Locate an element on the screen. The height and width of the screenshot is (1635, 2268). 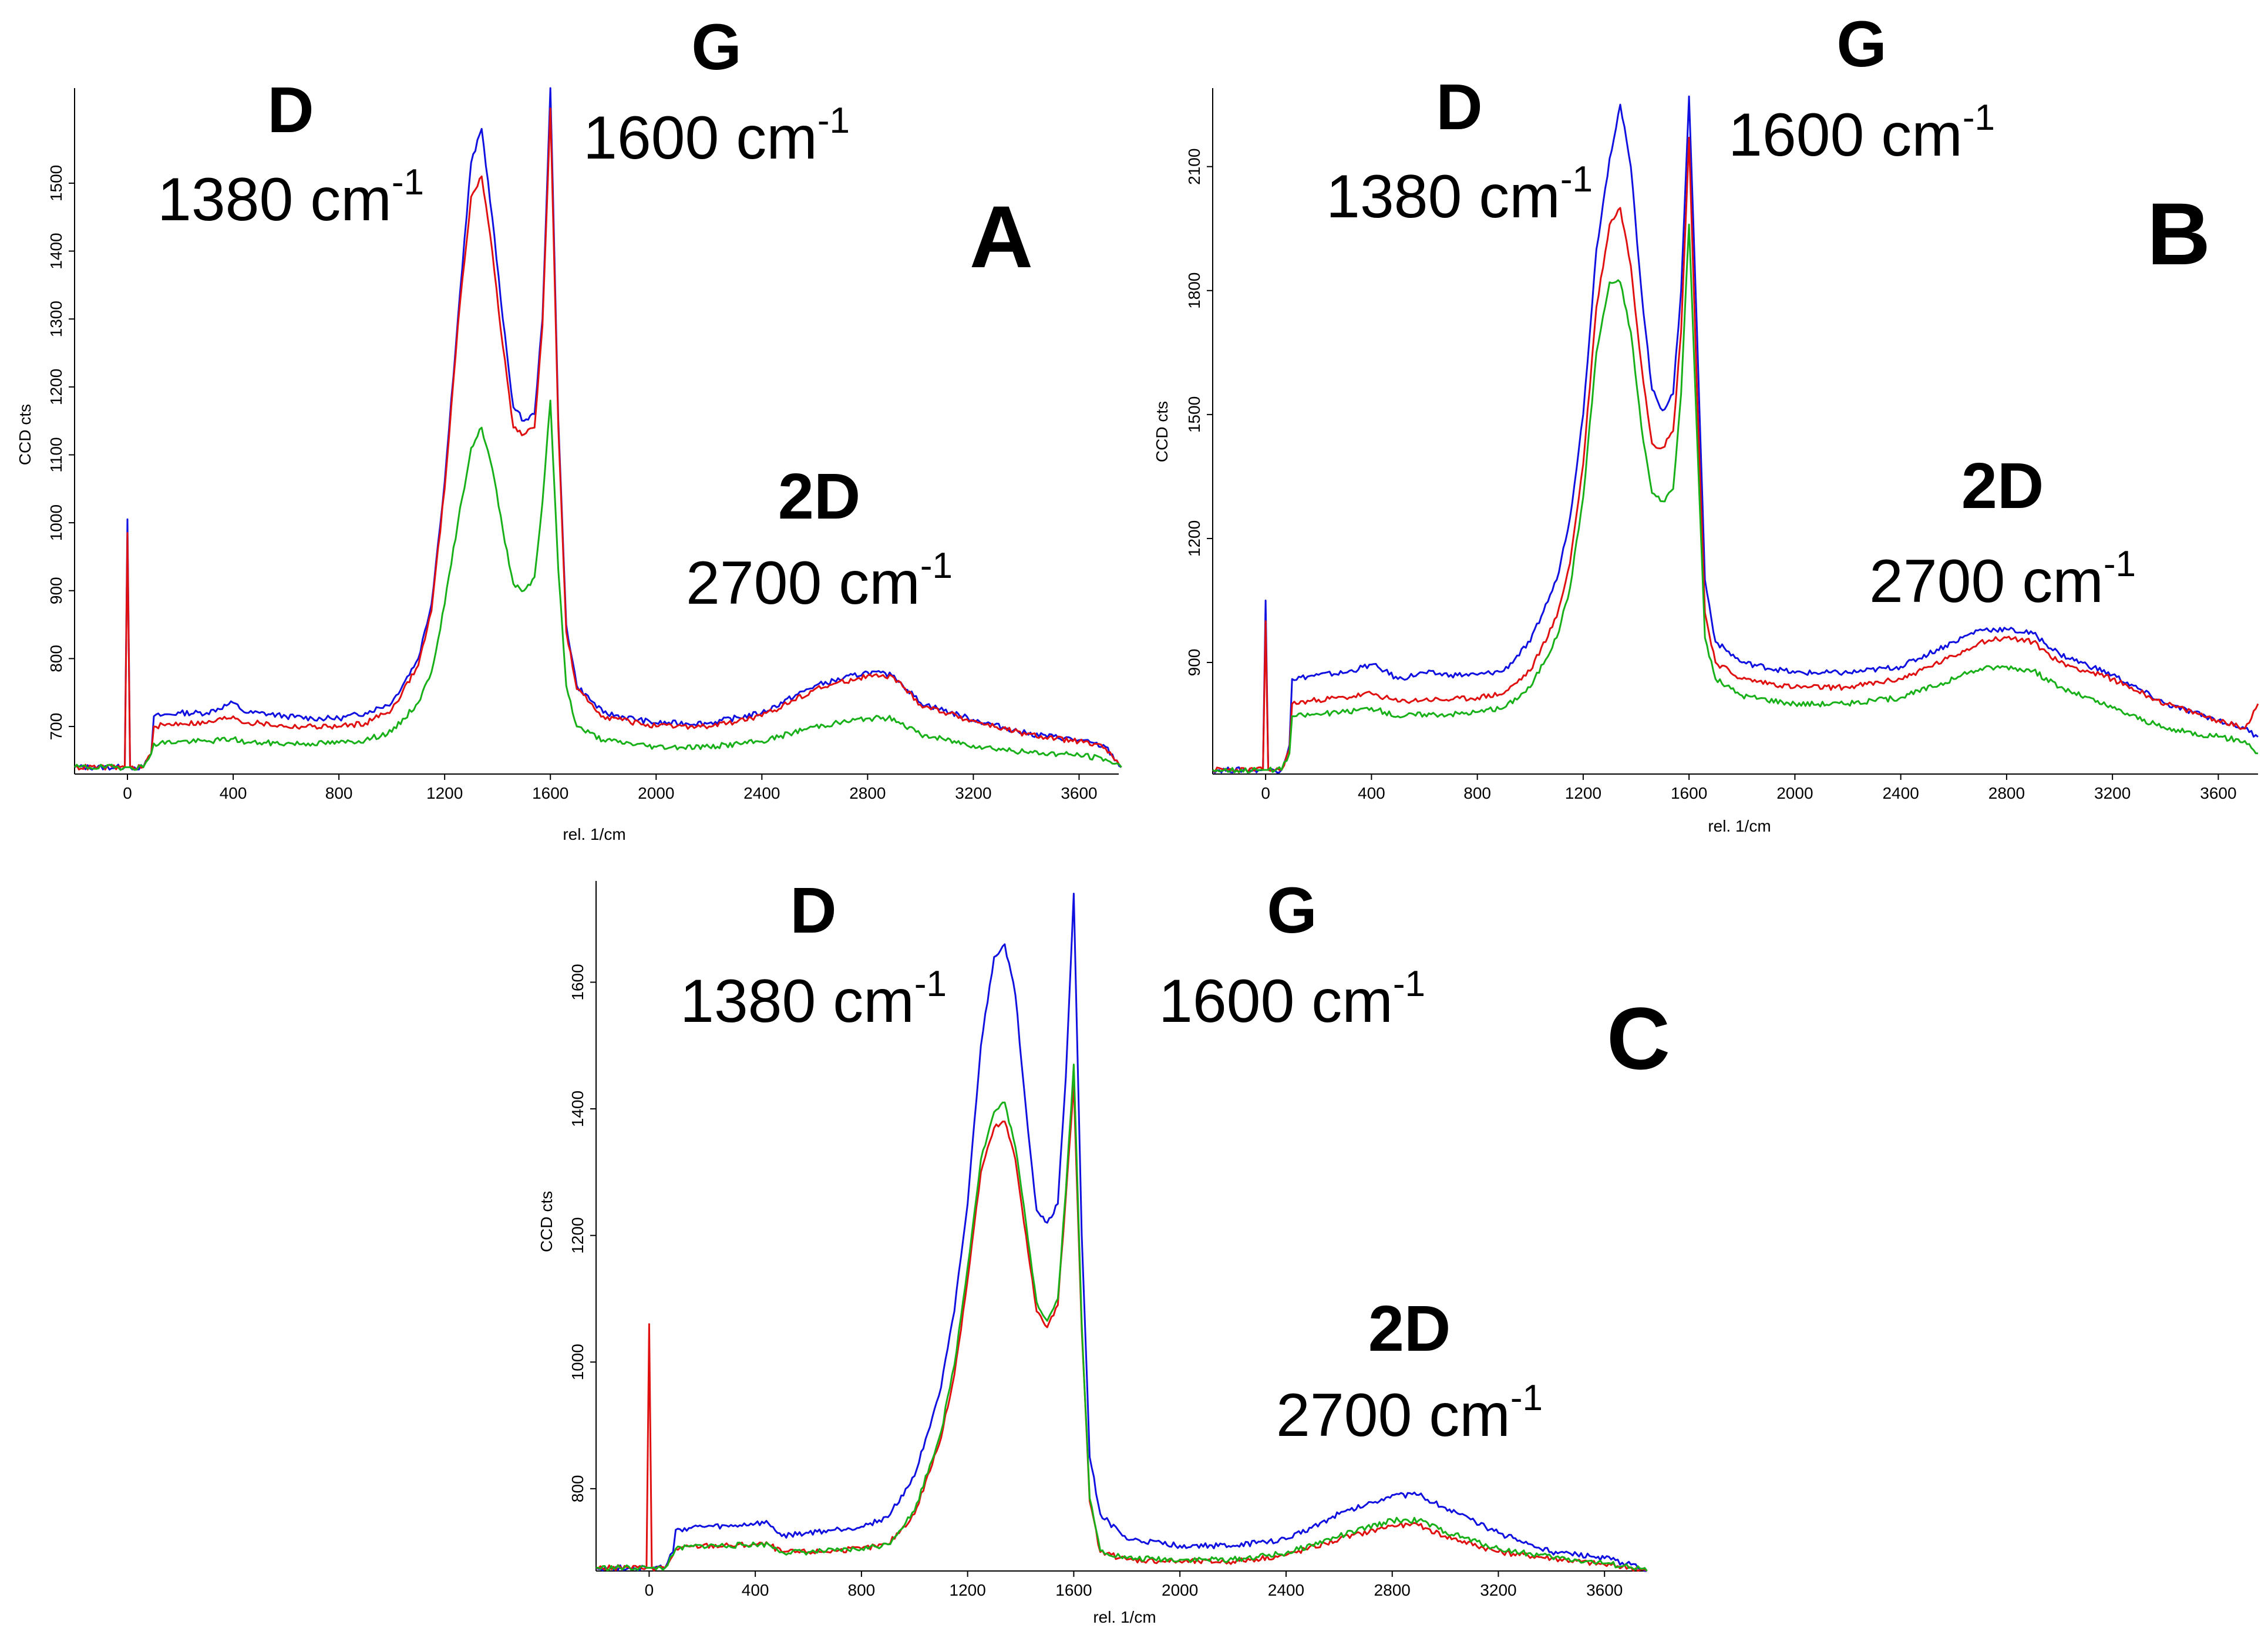
panel-b-peak-2d-position: 2700 cm-1 is located at coordinates (2002, 579).